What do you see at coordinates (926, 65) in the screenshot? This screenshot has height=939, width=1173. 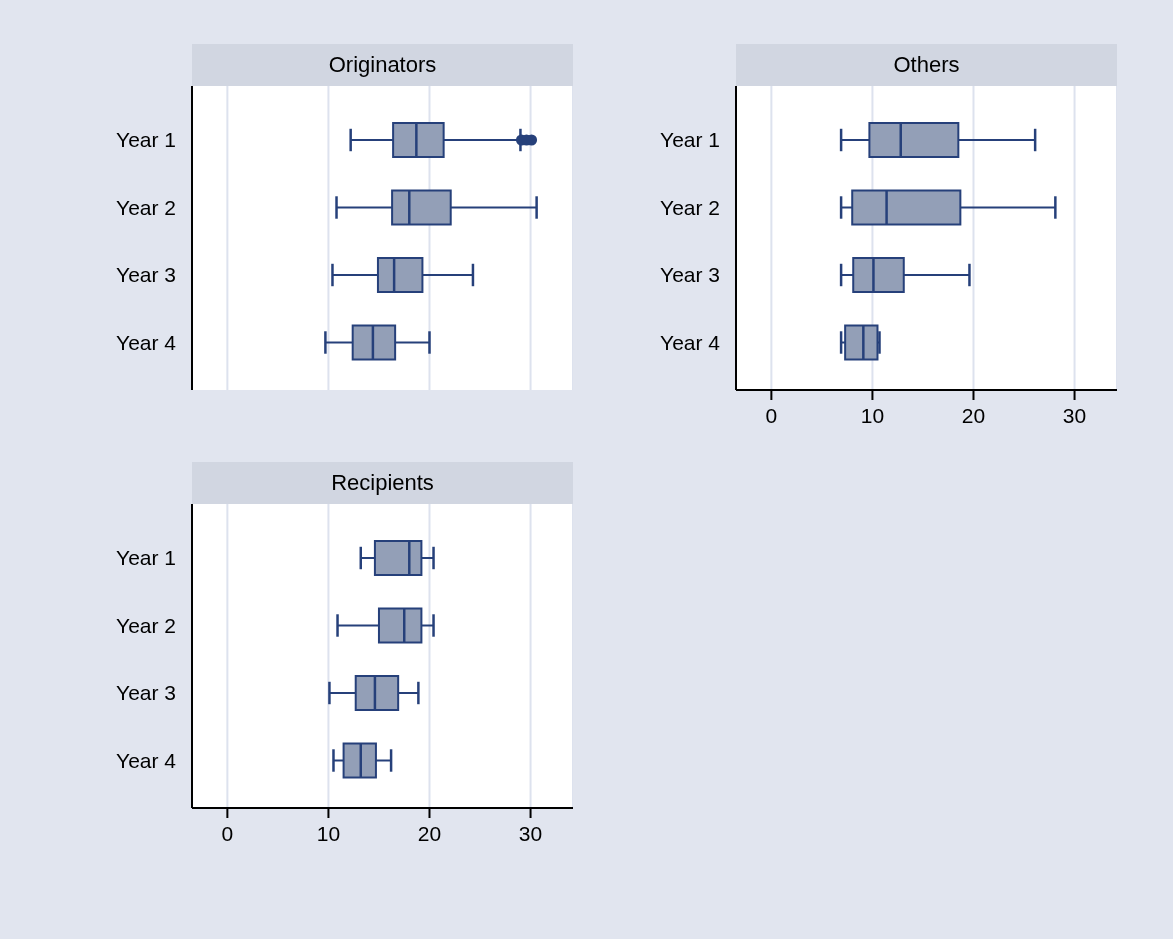 I see `chart-title: Others` at bounding box center [926, 65].